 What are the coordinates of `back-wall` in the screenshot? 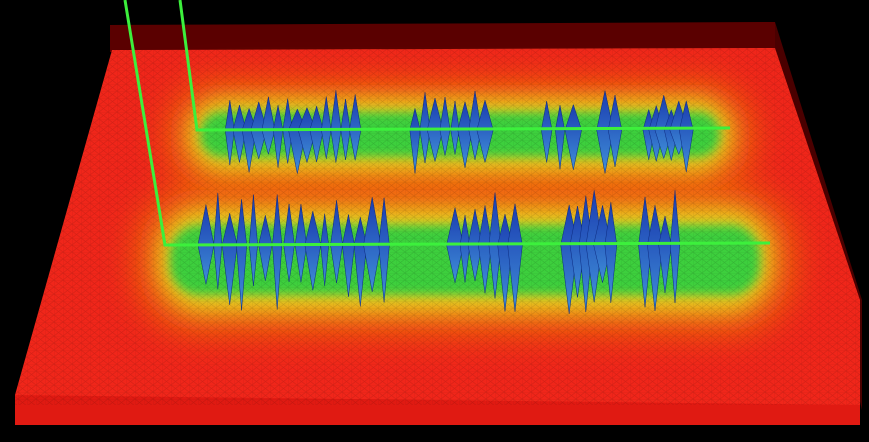 It's located at (442, 37).